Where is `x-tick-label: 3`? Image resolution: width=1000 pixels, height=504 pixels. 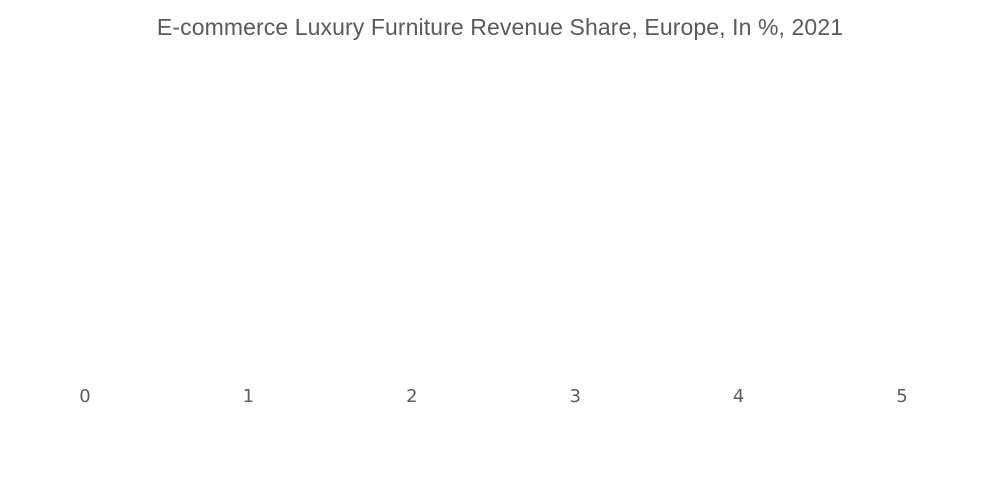 x-tick-label: 3 is located at coordinates (574, 396).